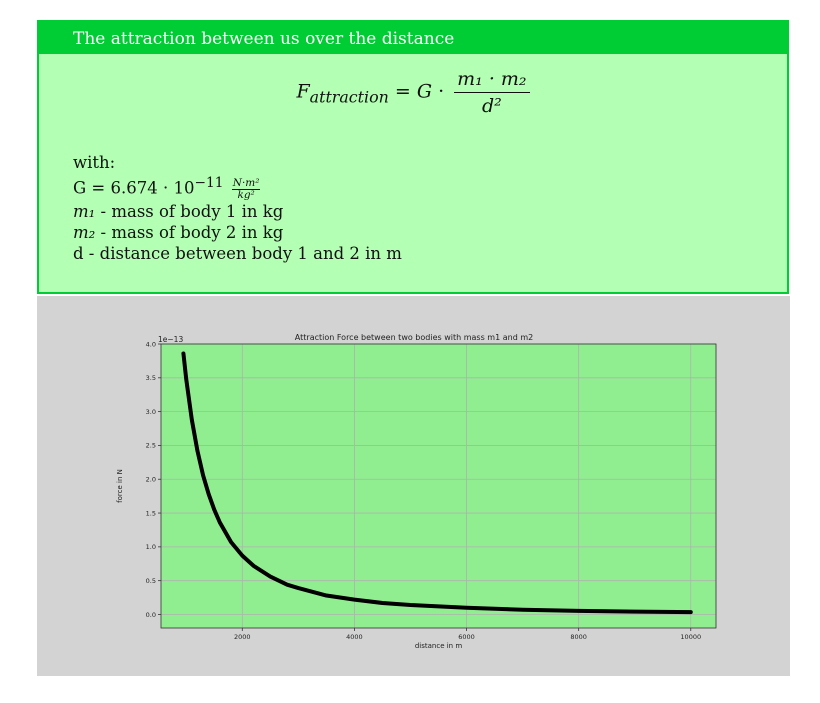  I want to click on y-offset-label: 1e−13, so click(170, 339).